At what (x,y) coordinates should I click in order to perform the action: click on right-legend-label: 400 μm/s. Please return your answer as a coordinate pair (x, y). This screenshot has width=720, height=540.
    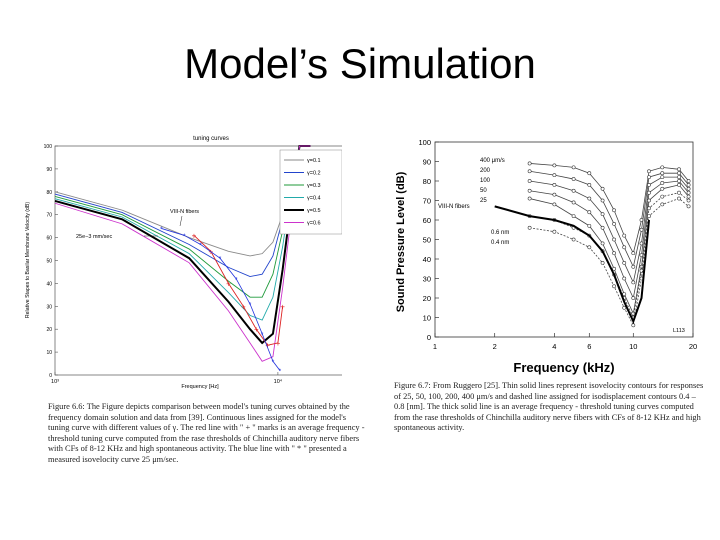
    Looking at the image, I should click on (492, 161).